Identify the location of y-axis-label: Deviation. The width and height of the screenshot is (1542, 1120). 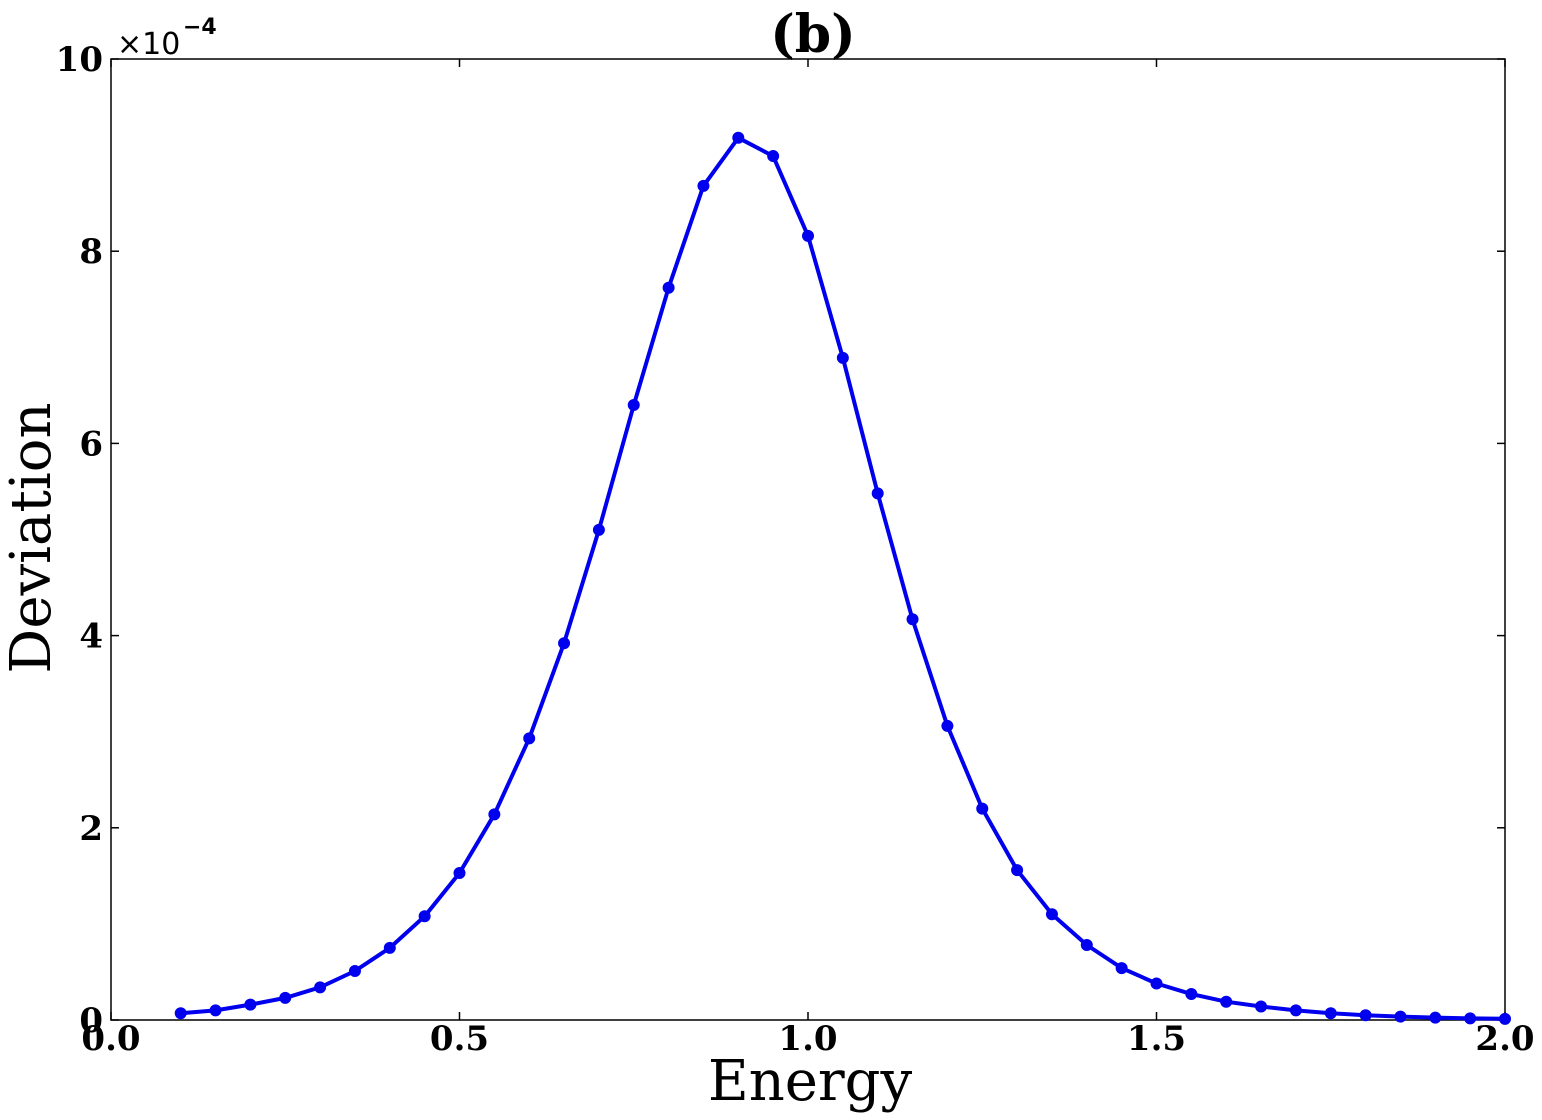
(32, 537).